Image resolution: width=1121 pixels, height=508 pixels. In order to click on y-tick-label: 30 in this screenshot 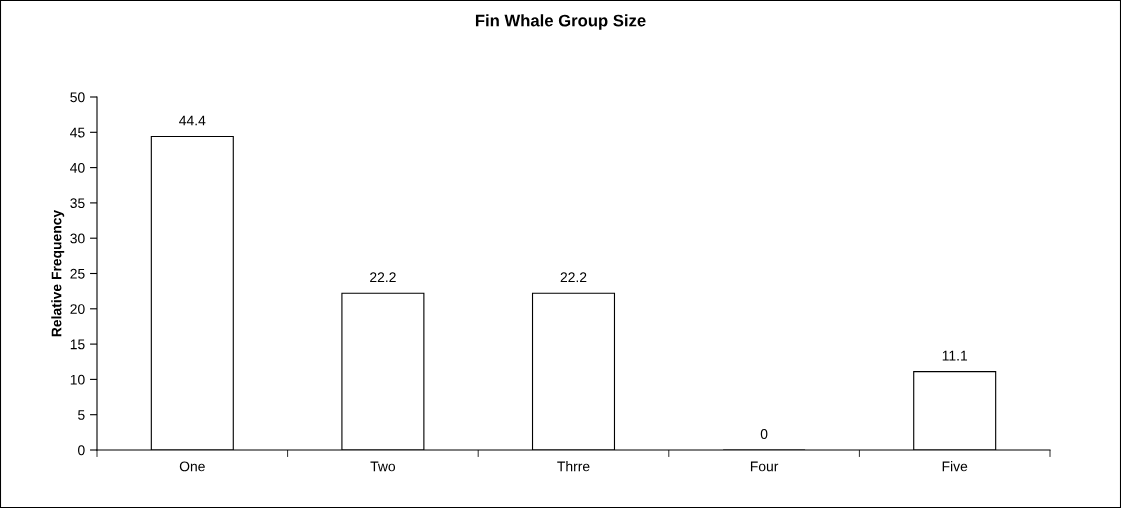, I will do `click(77, 238)`.